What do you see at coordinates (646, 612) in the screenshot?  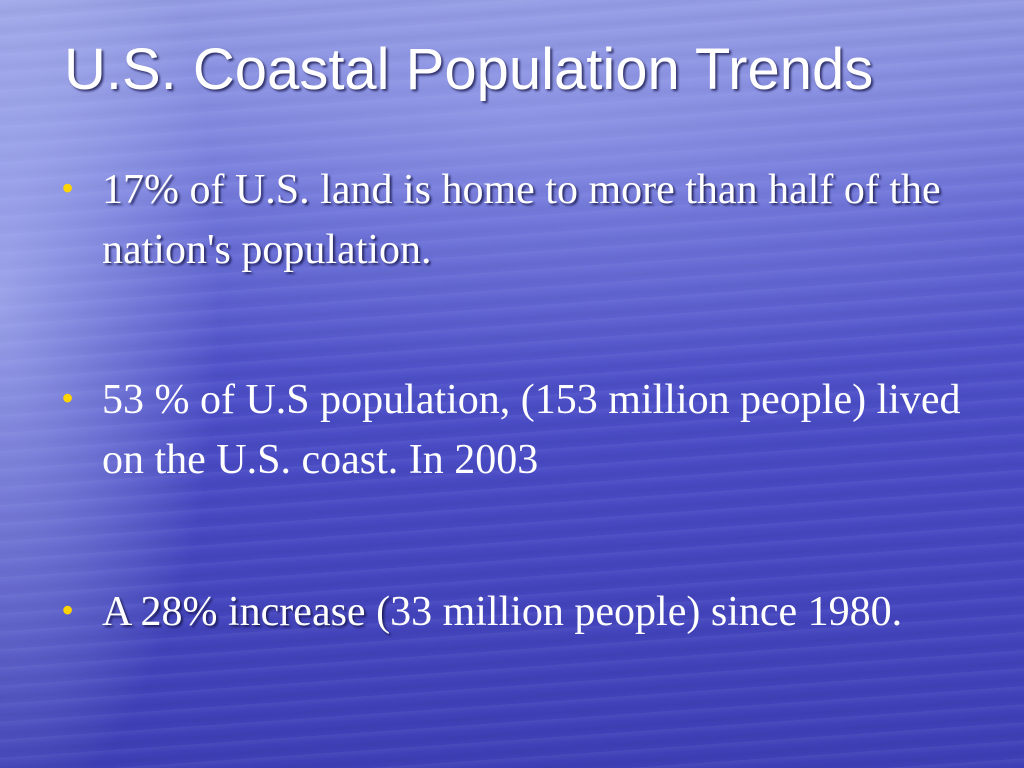 I see `bullet-text-plain: 33 million people) since 1980.` at bounding box center [646, 612].